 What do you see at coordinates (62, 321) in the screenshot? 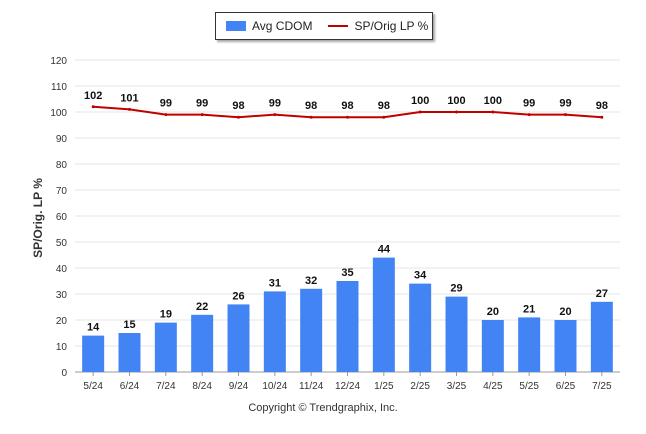
I see `y-tick-label: 20` at bounding box center [62, 321].